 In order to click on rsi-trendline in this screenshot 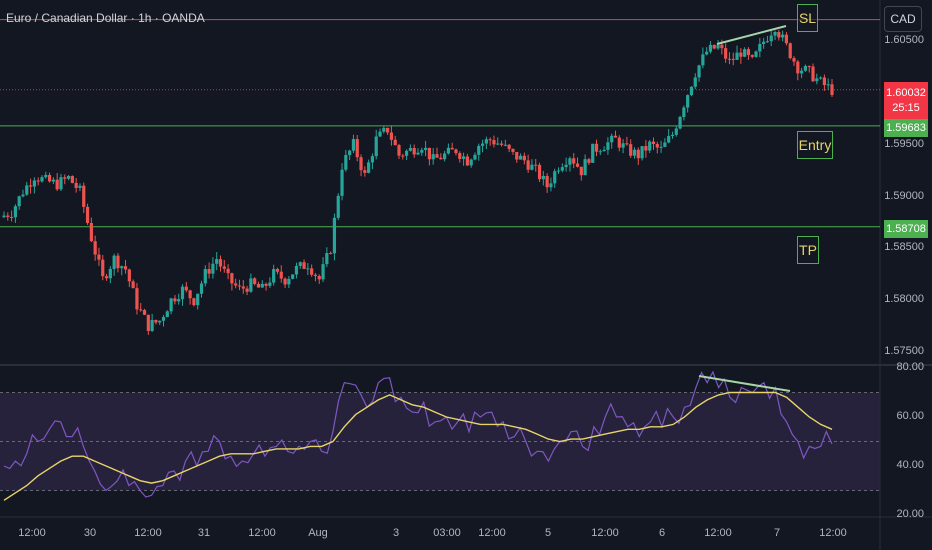, I will do `click(744, 383)`.